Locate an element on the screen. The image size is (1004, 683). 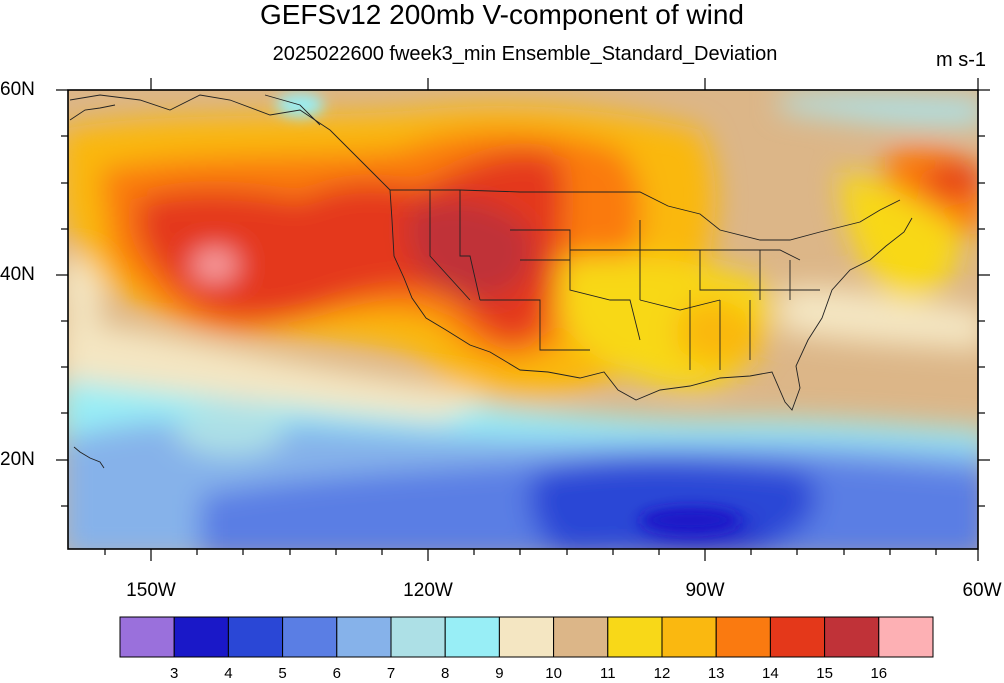
lat-label-40n: 40N is located at coordinates (17, 274).